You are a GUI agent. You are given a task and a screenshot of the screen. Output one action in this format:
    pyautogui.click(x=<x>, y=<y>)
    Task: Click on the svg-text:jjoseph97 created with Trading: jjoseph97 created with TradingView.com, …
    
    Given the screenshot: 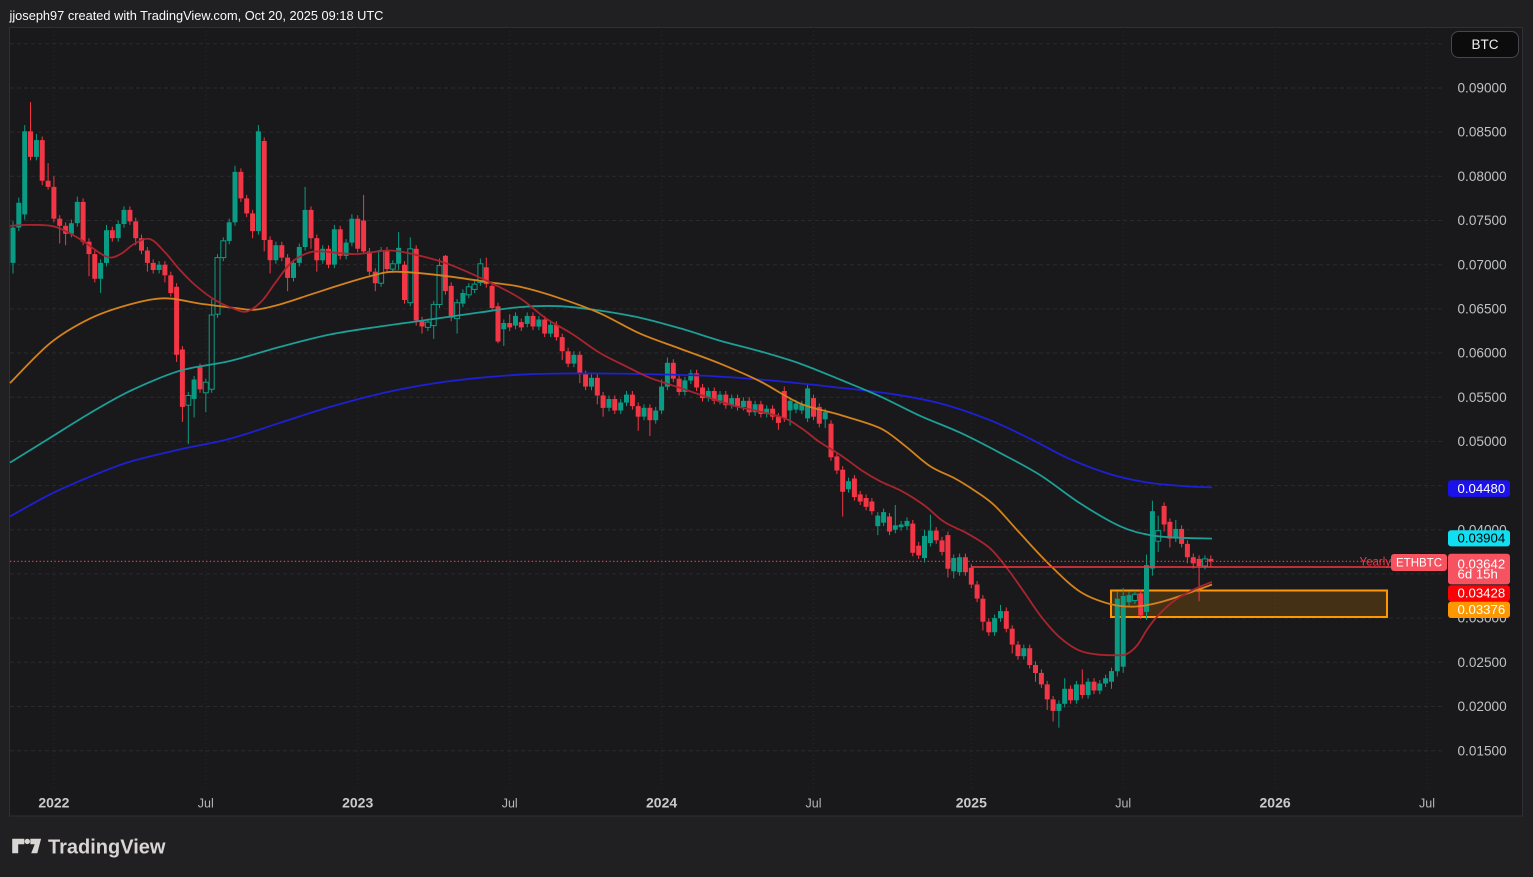 What is the action you would take?
    pyautogui.click(x=196, y=15)
    